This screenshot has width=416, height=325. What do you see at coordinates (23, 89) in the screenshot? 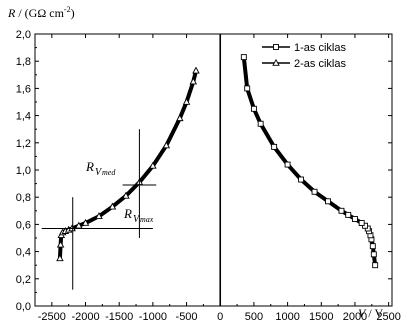
I see `y-tick-label: 1,6` at bounding box center [23, 89].